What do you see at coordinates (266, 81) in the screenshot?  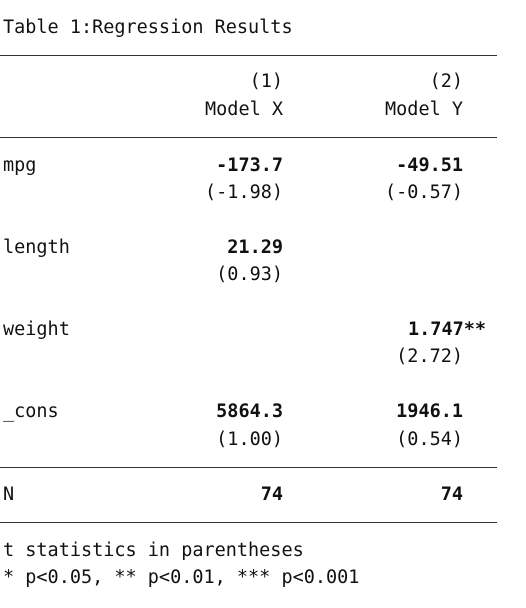 I see `column-number: (1)` at bounding box center [266, 81].